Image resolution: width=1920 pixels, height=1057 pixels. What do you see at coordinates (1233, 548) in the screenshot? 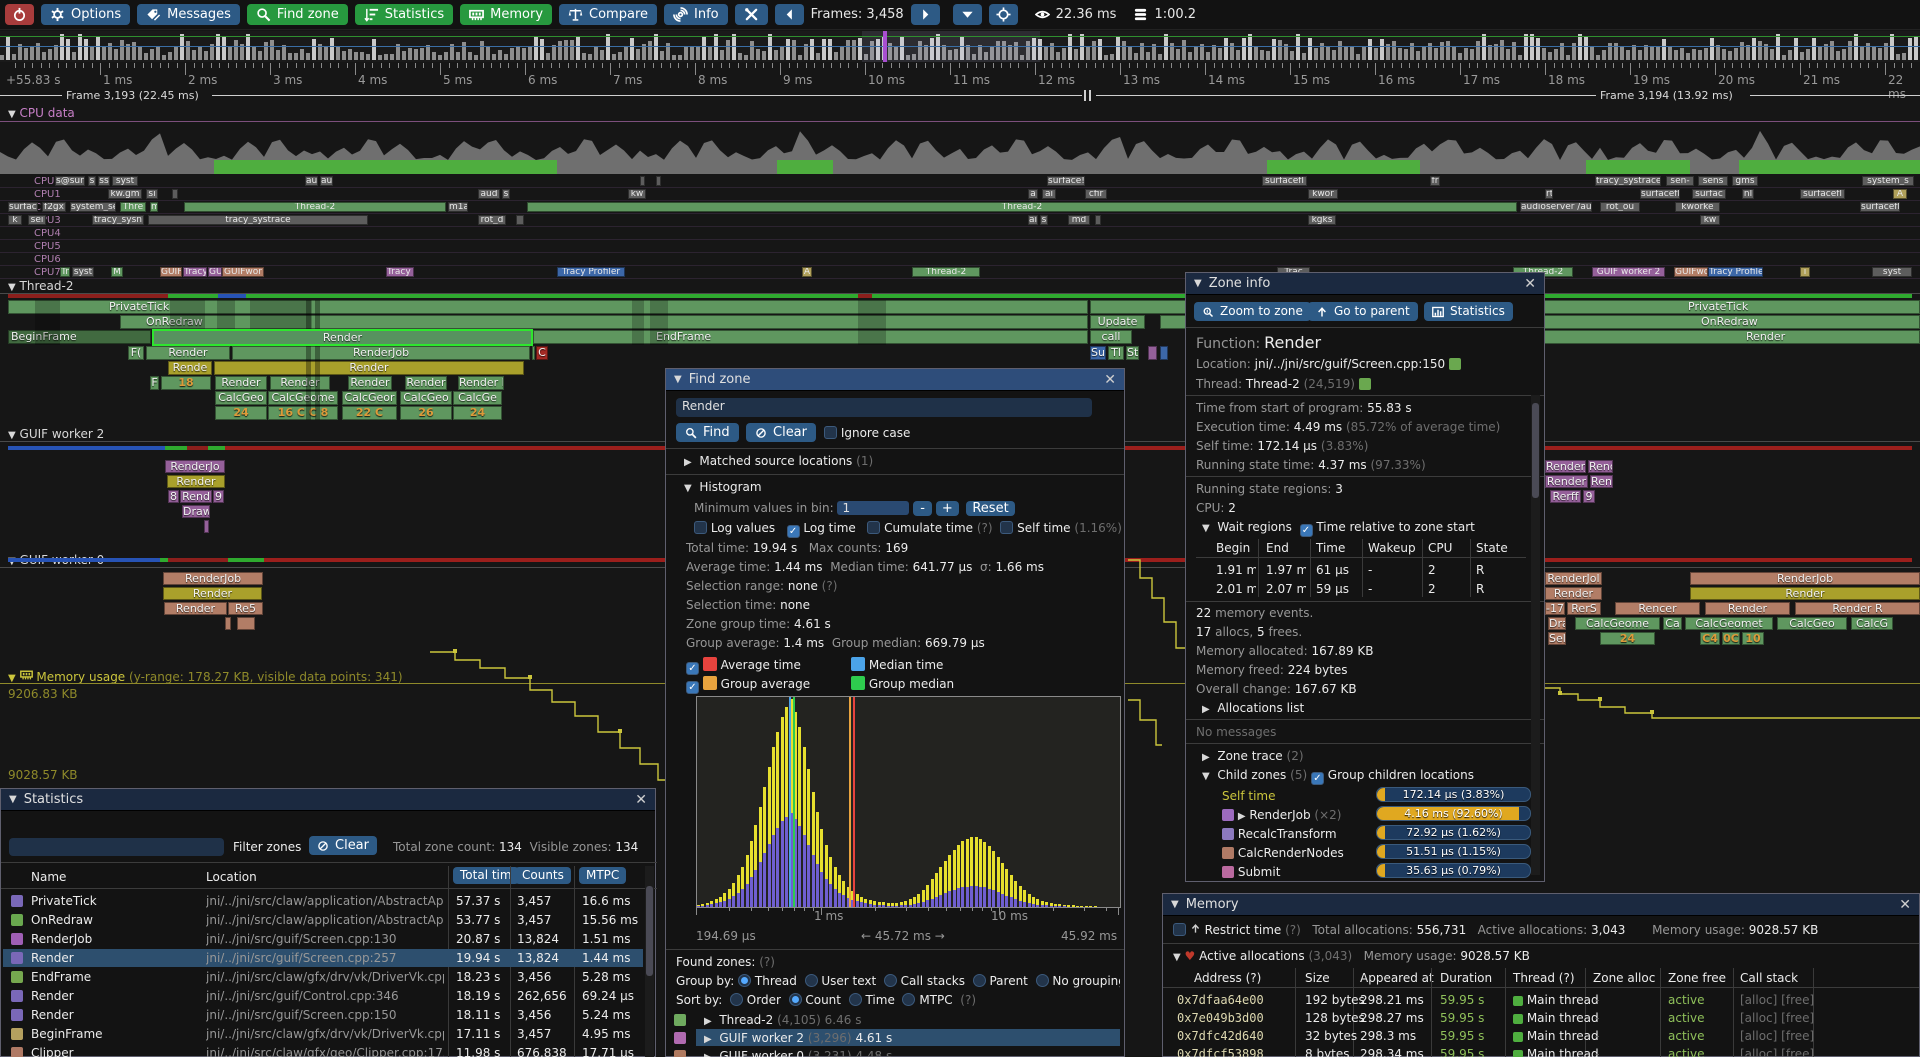
I see `wait-col-header: Begin` at bounding box center [1233, 548].